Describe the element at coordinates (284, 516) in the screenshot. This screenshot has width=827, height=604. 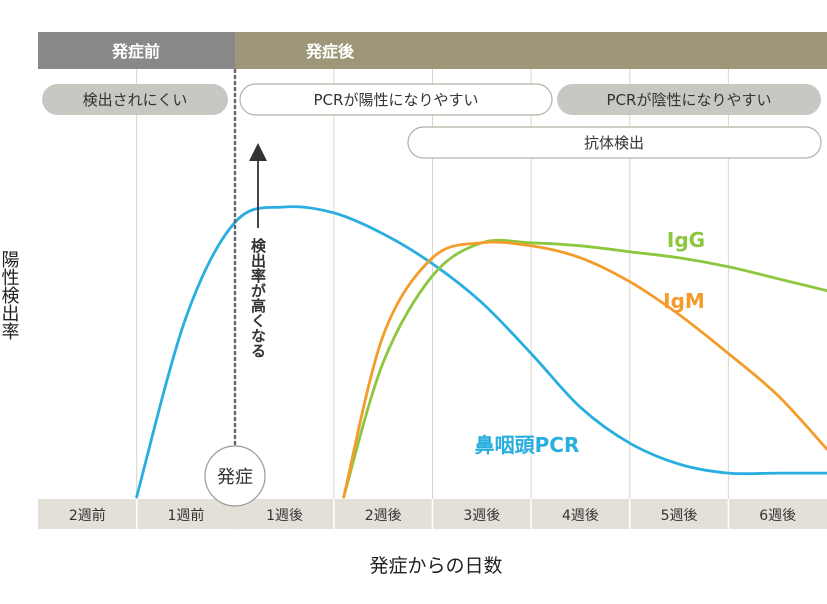
I see `x-tick-label: 1週後` at that location.